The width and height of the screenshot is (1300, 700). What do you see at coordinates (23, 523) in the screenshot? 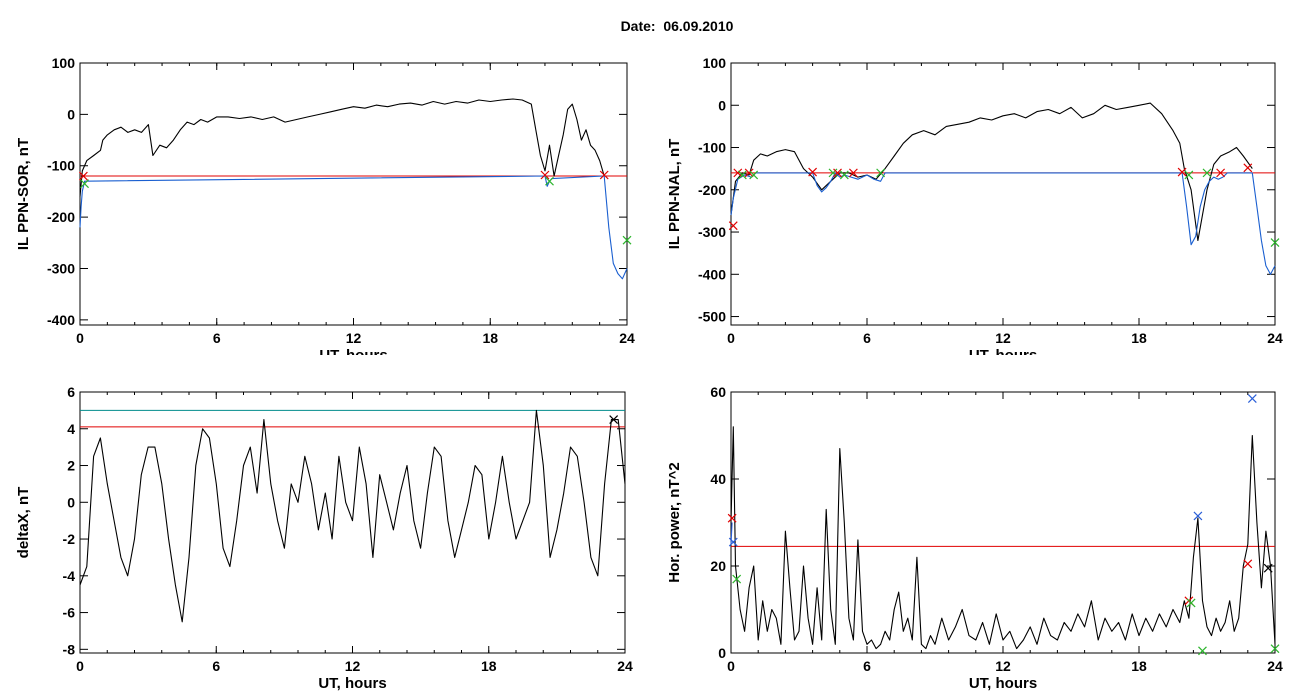
I see `y-axis-label: deltaX, nT` at bounding box center [23, 523].